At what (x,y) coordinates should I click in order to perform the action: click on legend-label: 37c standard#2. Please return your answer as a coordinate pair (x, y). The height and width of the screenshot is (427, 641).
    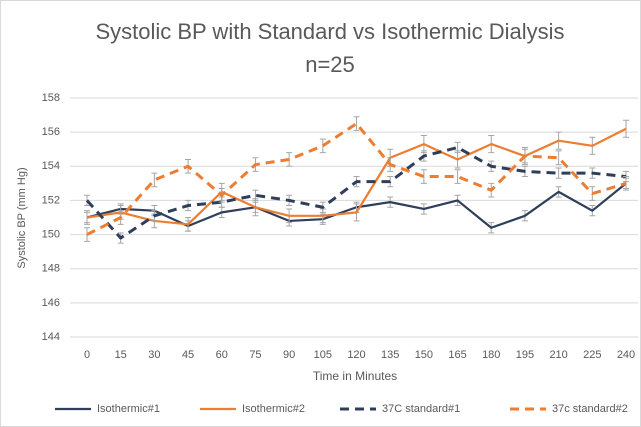
    Looking at the image, I should click on (590, 409).